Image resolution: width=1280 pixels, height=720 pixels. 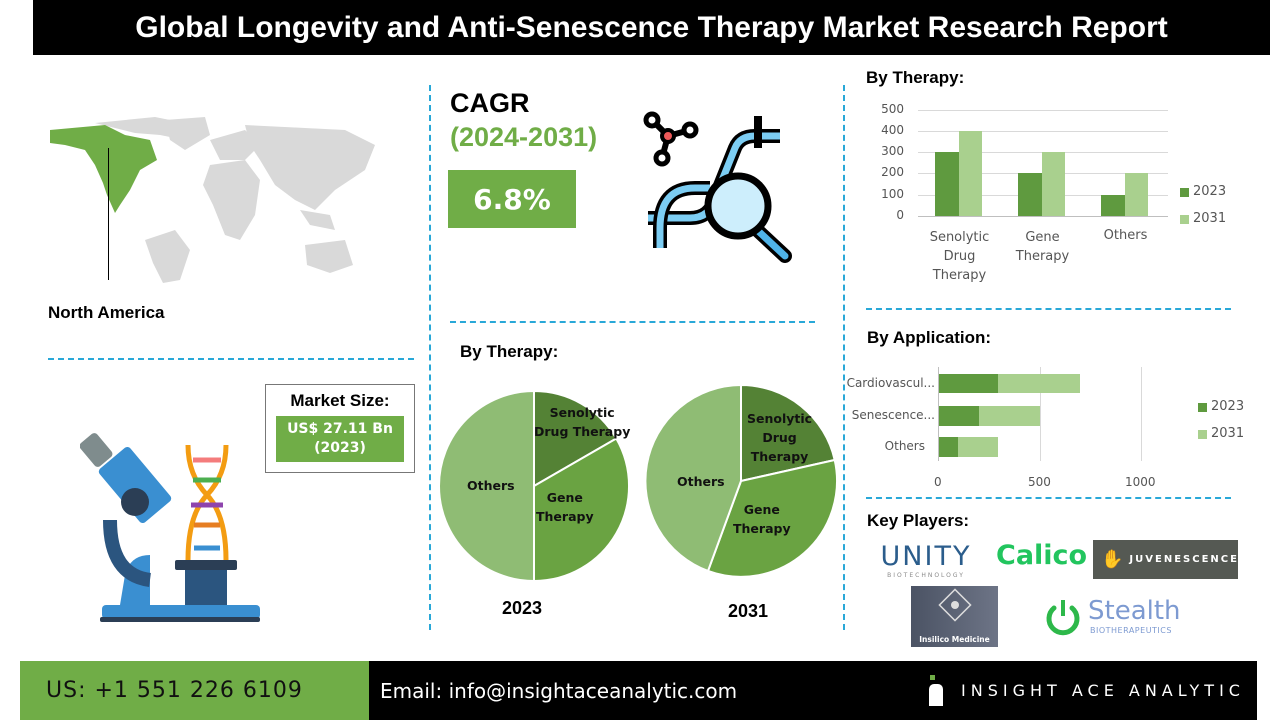 I want to click on pie-slice-gene-2023, so click(x=581, y=509).